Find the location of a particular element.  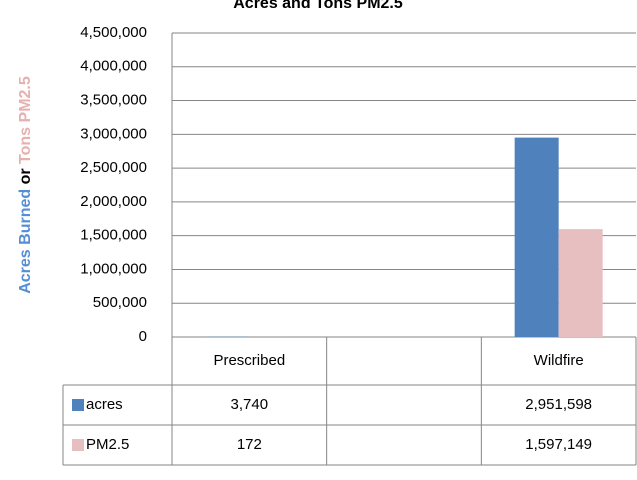

y-tick-label: 1,500,000 is located at coordinates (113, 235).